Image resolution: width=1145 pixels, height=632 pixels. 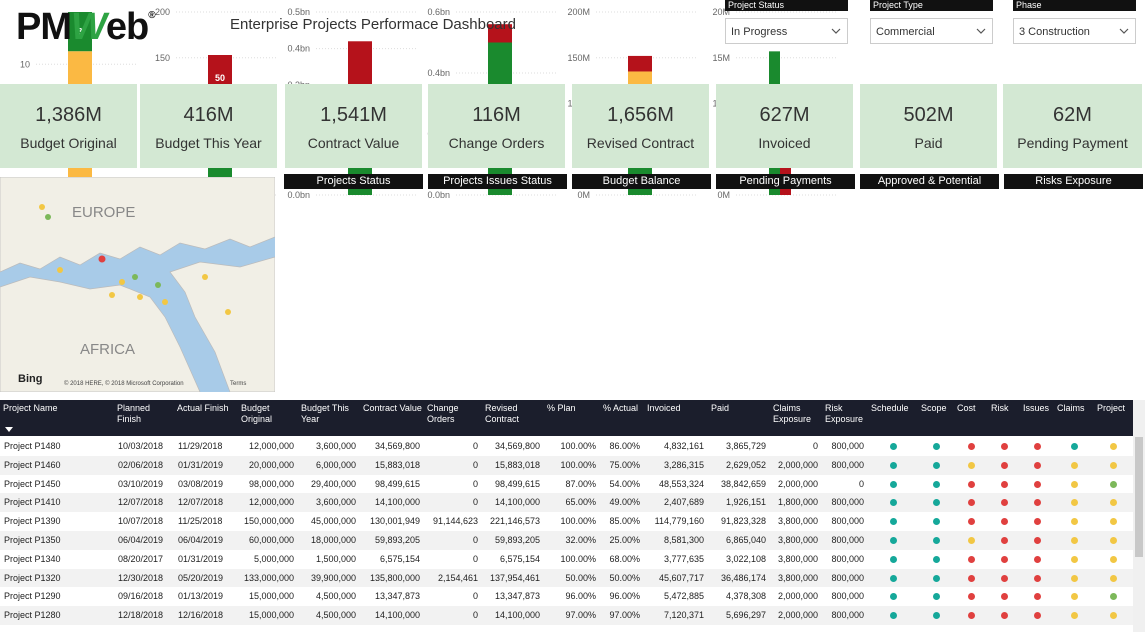 What do you see at coordinates (394, 521) in the screenshot?
I see `table-cell: 130,001,949` at bounding box center [394, 521].